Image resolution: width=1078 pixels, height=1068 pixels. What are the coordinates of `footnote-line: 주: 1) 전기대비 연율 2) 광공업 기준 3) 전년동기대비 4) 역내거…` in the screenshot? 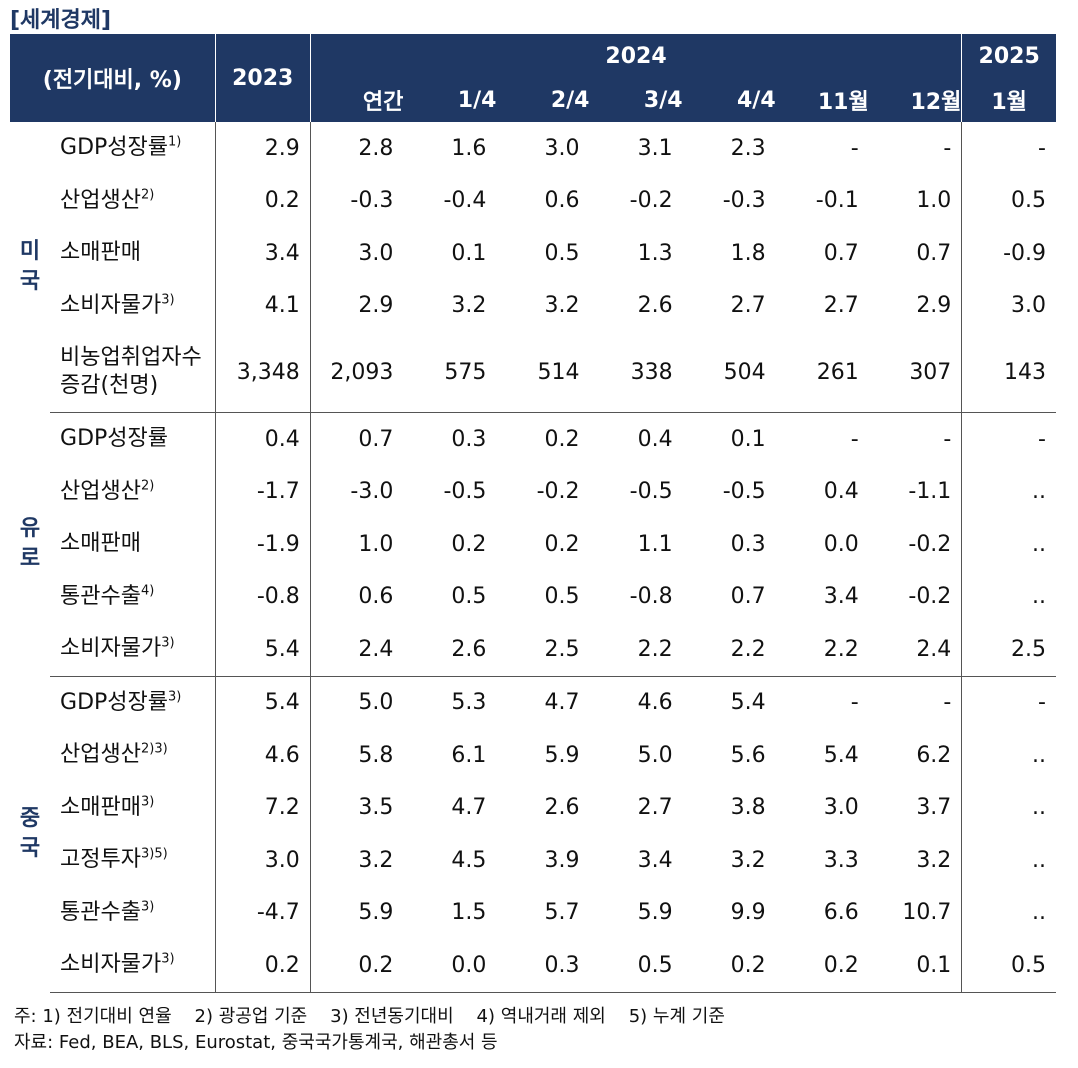 It's located at (369, 1016).